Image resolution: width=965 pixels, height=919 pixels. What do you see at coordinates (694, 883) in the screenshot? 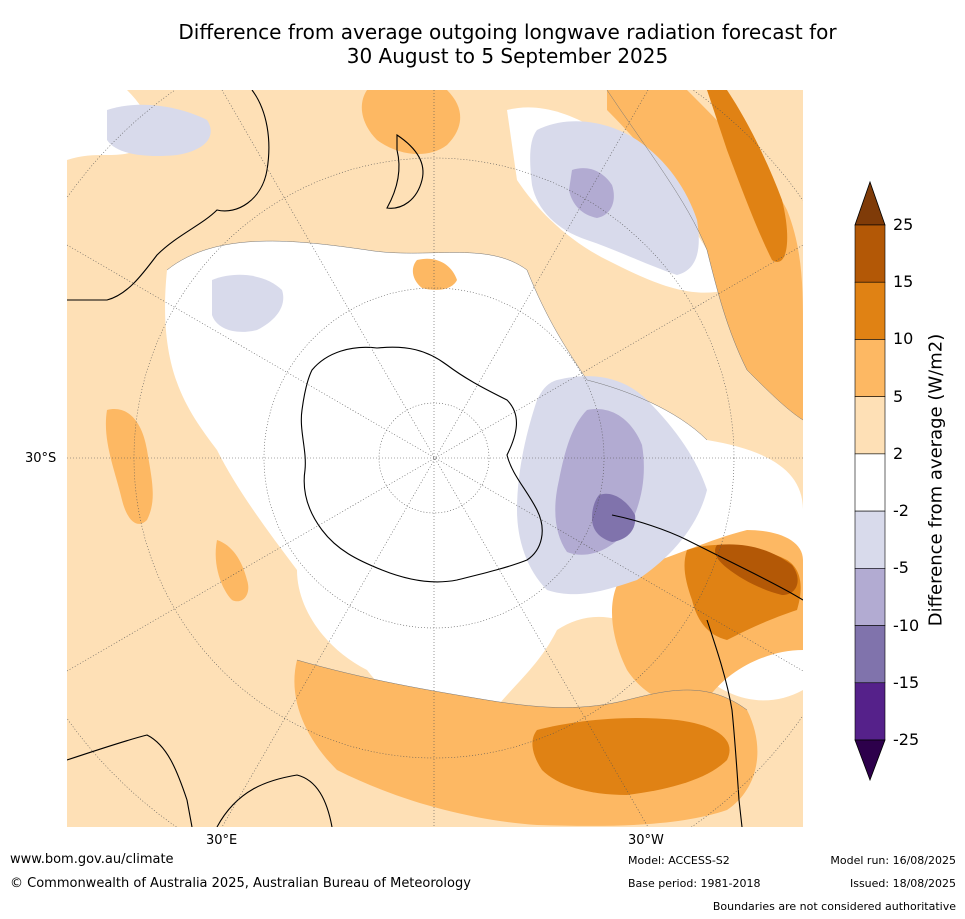
I see `footer-base-period: Base period: 1981-2018` at bounding box center [694, 883].